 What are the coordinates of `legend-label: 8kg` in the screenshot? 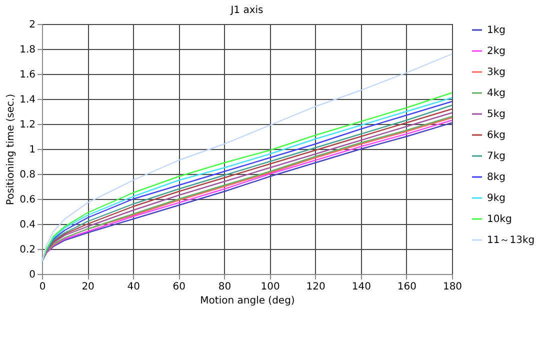 It's located at (496, 177).